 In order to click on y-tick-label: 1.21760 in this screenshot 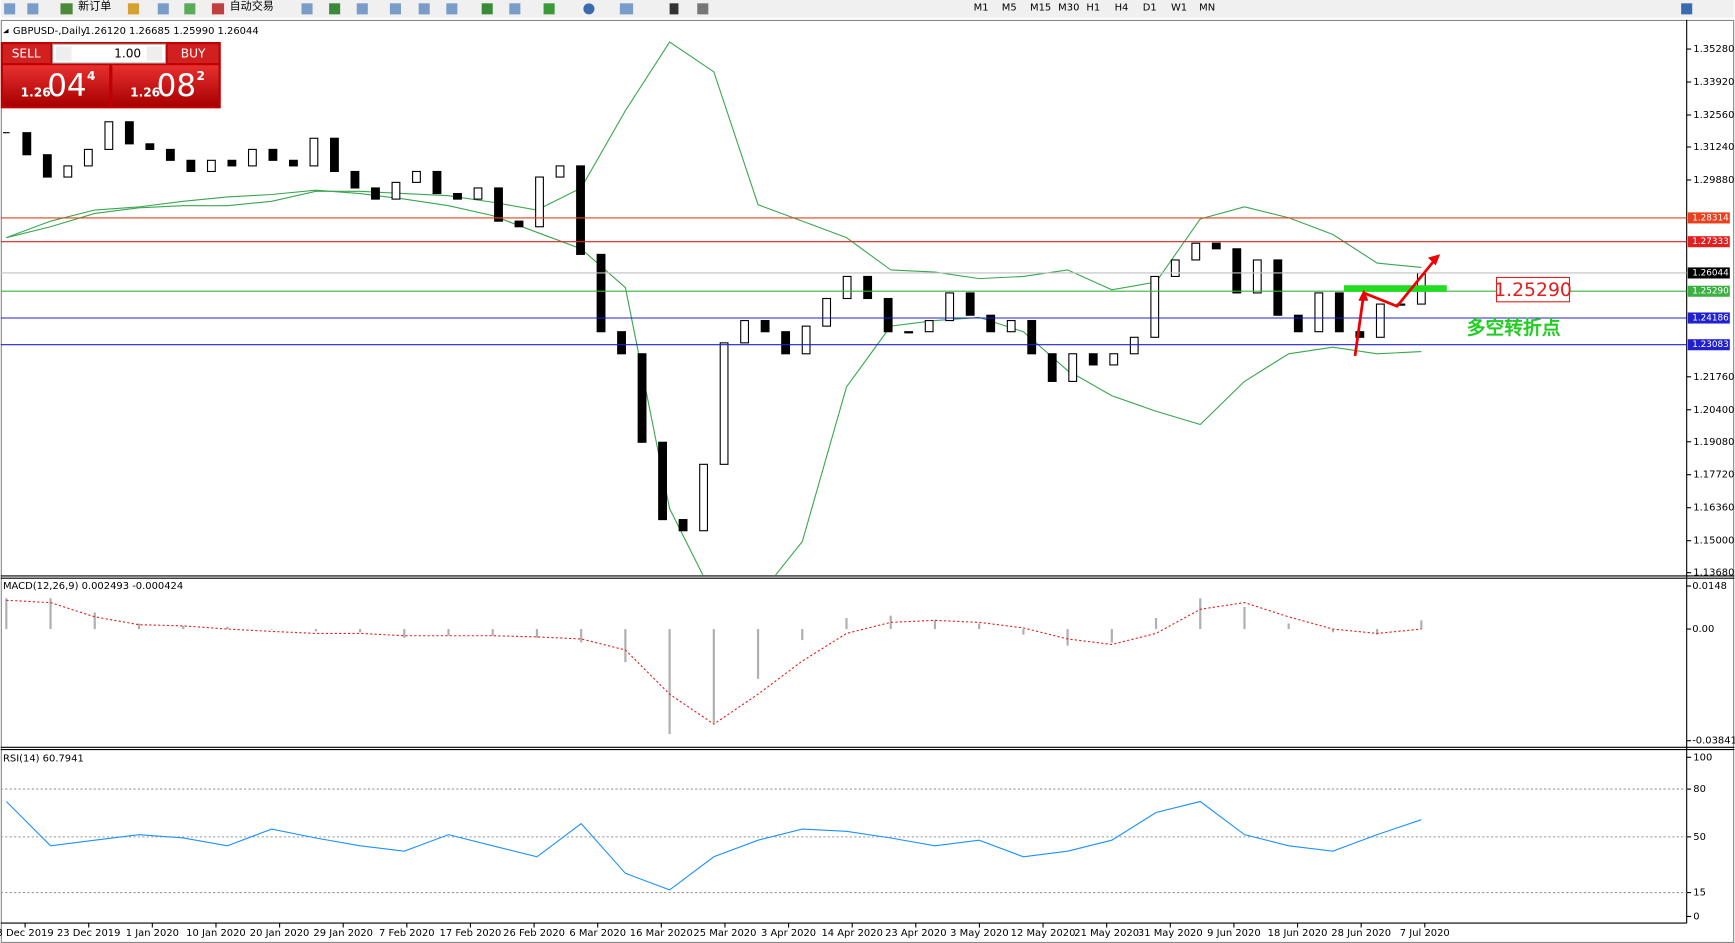, I will do `click(1713, 377)`.